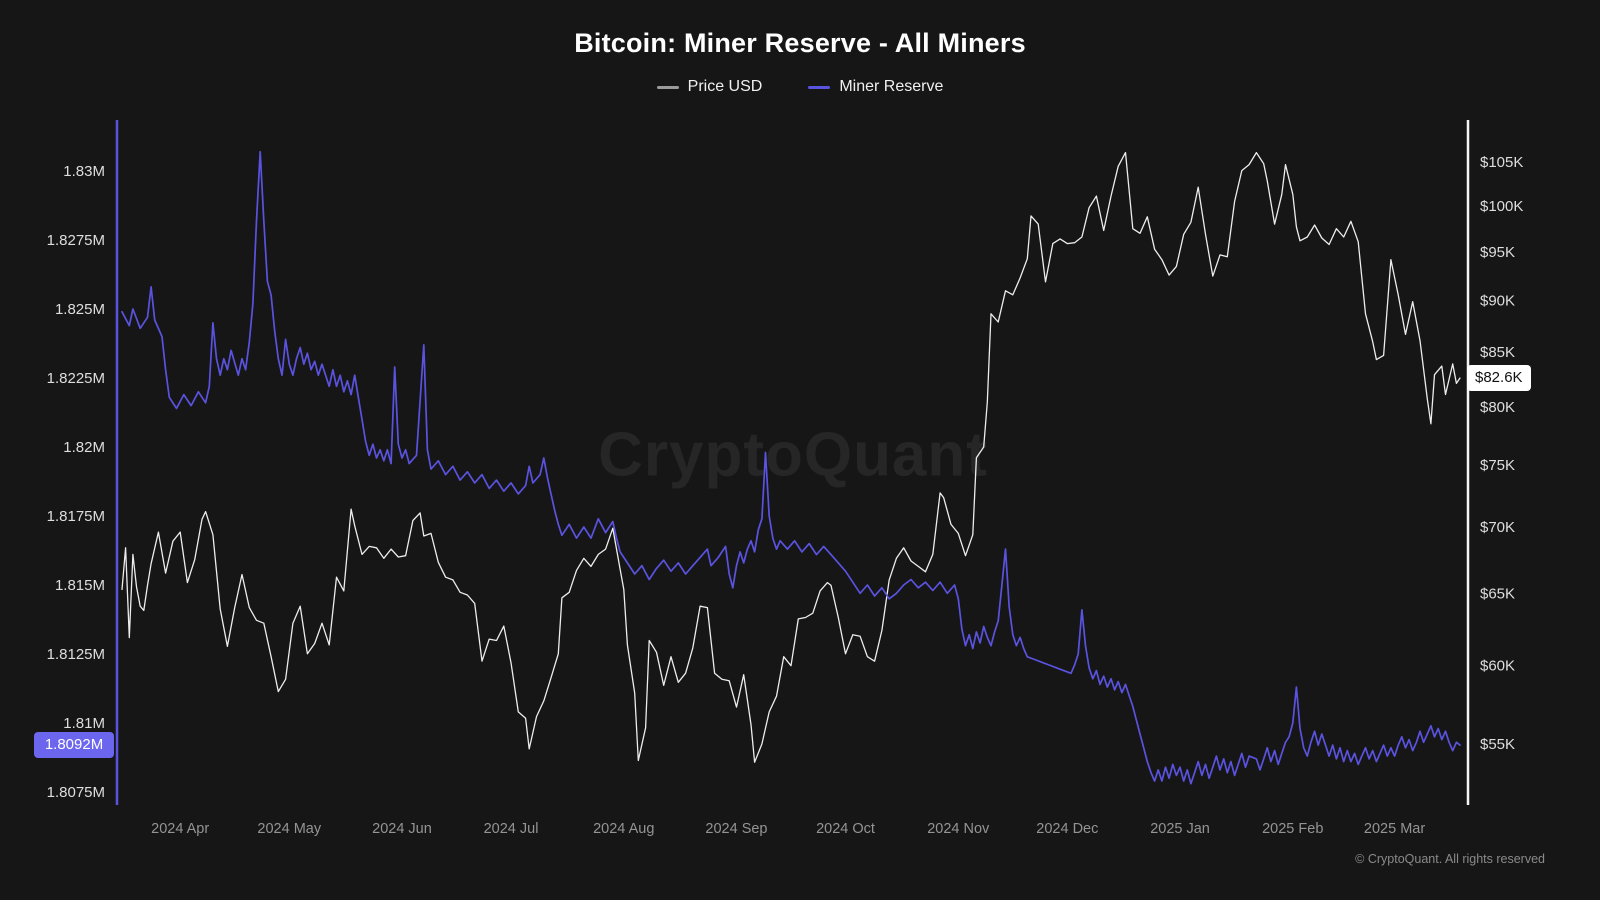  What do you see at coordinates (891, 86) in the screenshot?
I see `legend-label-miner-reserve: Miner Reserve` at bounding box center [891, 86].